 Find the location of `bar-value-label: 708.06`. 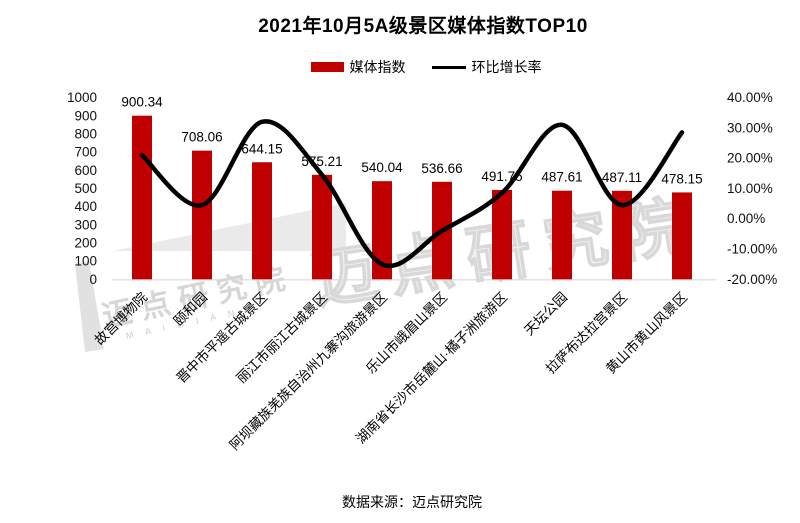

bar-value-label: 708.06 is located at coordinates (201, 137).